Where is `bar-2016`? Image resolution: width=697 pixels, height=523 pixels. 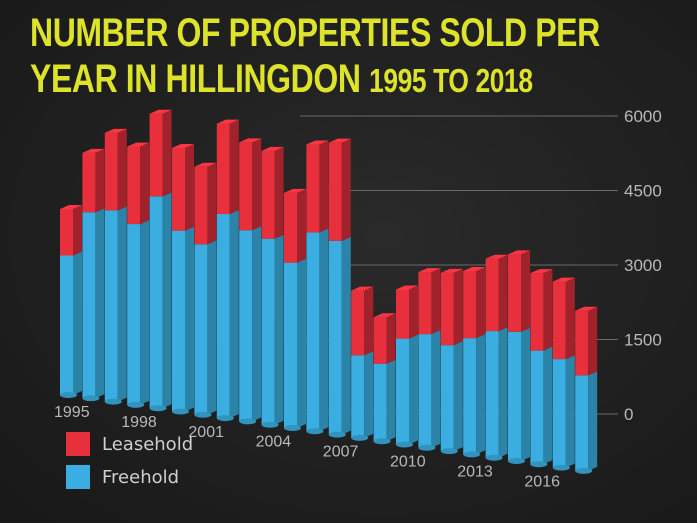 bar-2016 is located at coordinates (541, 368).